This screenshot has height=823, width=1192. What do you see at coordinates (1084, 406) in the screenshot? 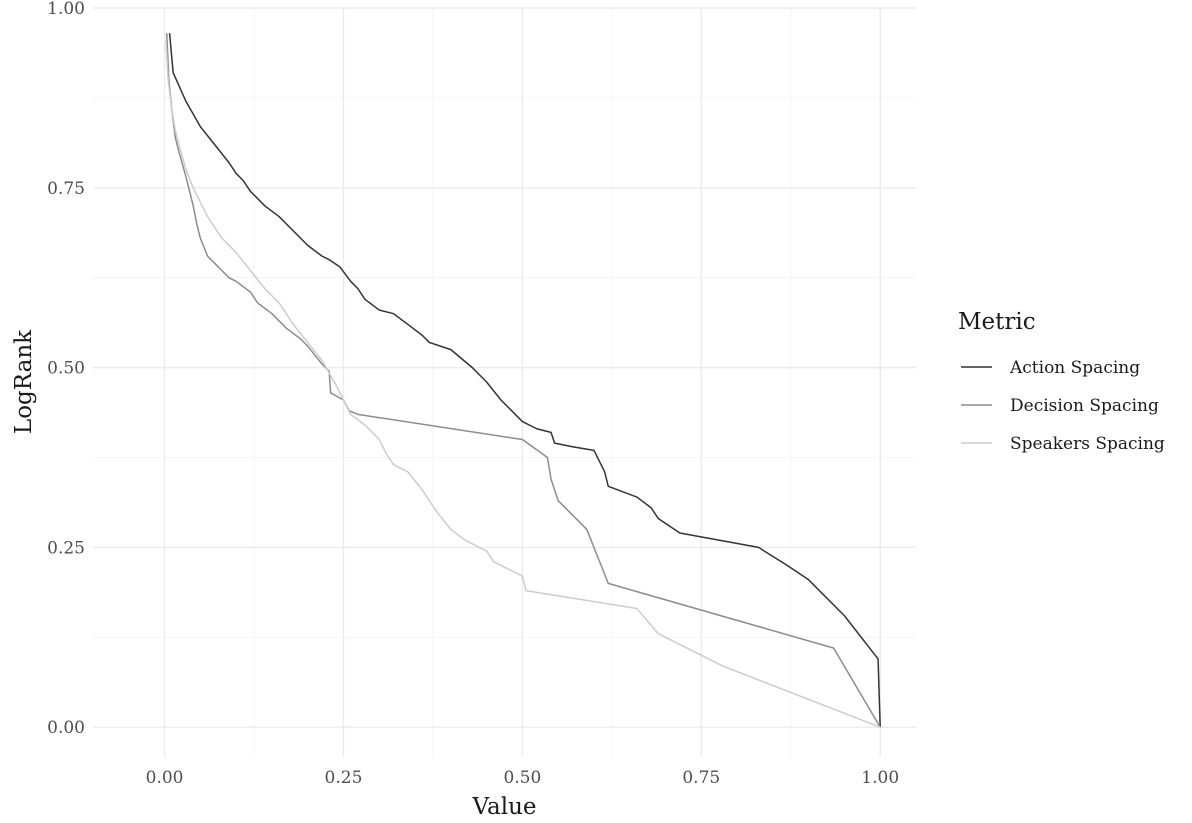
I see `decision-spacing-legend-label: Decision Spacing` at bounding box center [1084, 406].